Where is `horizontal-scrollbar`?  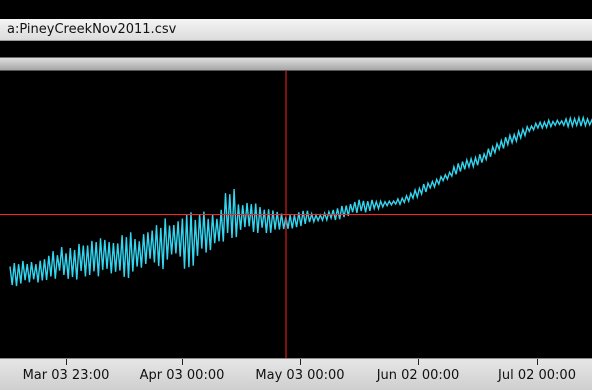
horizontal-scrollbar is located at coordinates (296, 64).